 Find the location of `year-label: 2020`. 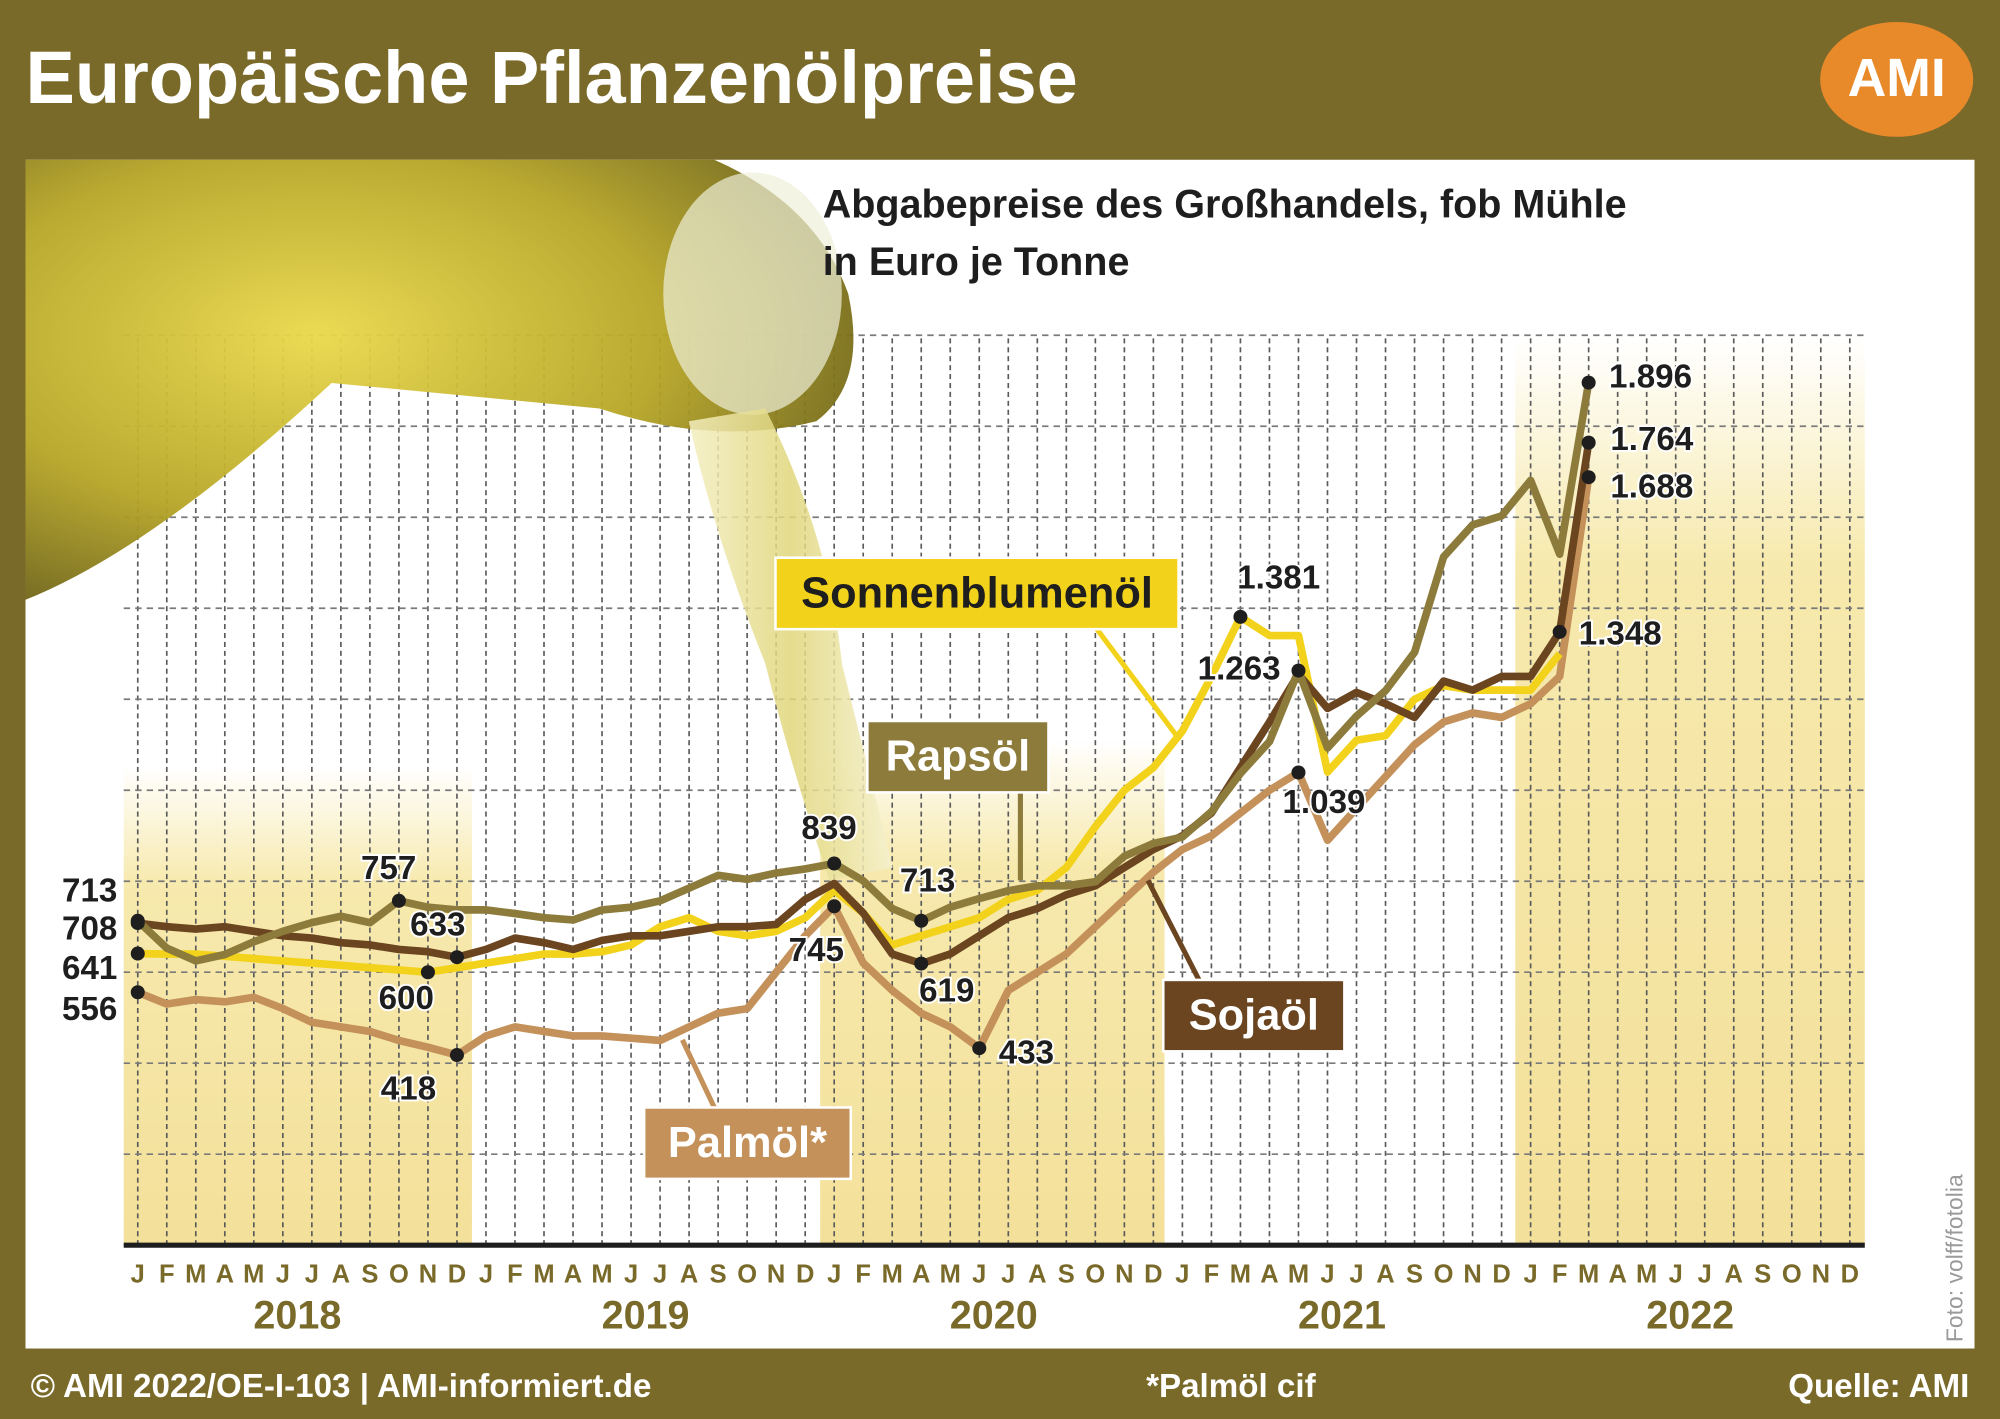

year-label: 2020 is located at coordinates (994, 1315).